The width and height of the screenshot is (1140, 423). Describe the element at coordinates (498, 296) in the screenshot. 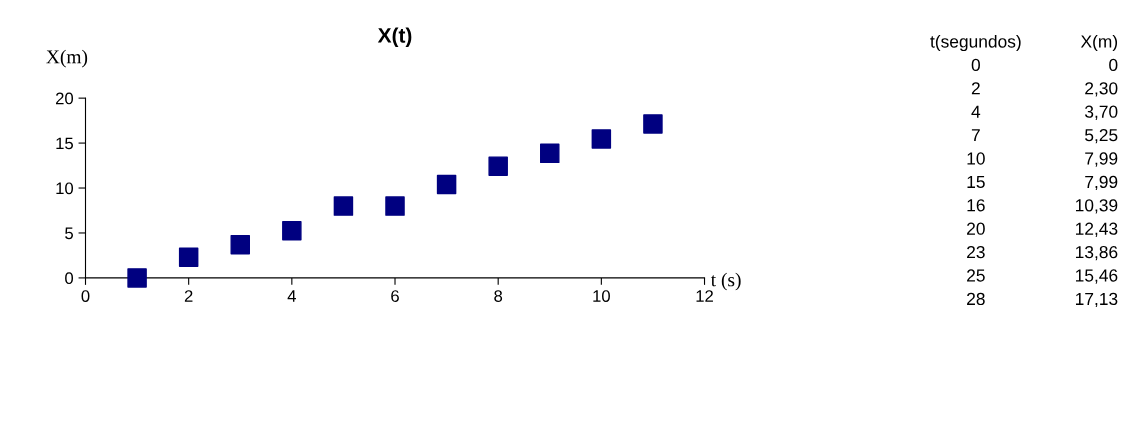

I see `x-tick-label: 8` at that location.